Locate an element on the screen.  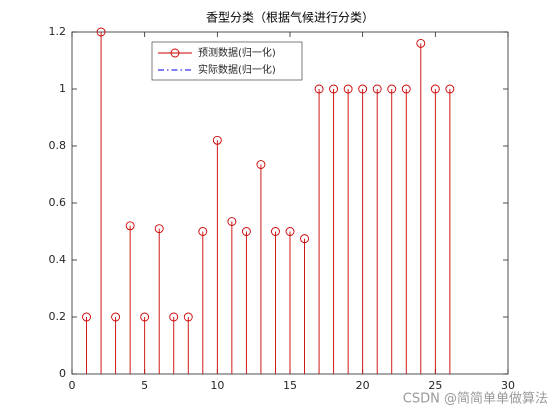
y-tick-label: 1 is located at coordinates (62, 88).